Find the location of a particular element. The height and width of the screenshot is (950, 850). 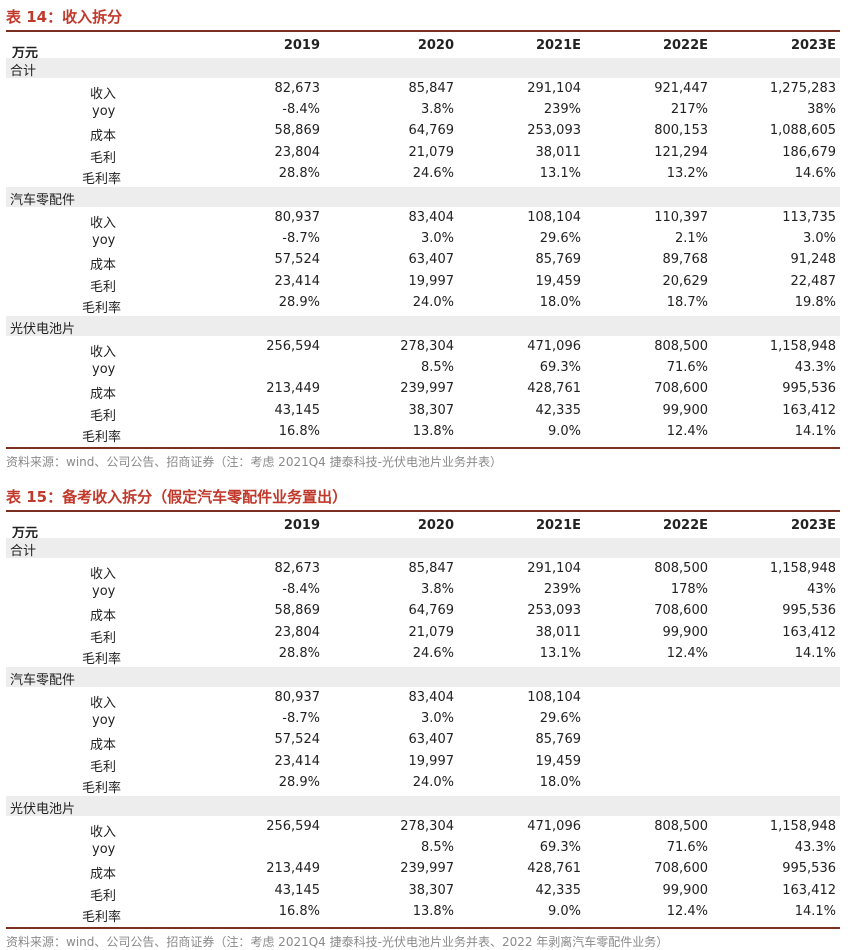

table-title: 表 14：收入拆分 is located at coordinates (64, 17).